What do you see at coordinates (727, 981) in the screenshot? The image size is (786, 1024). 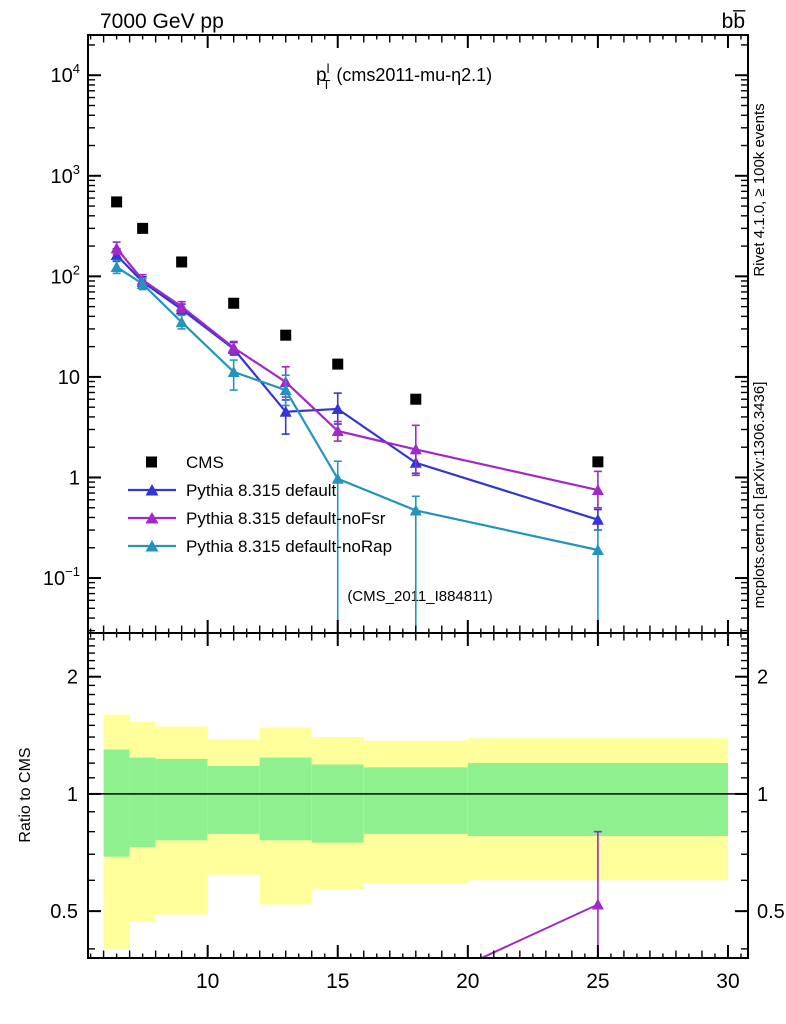 I see `axis-tick-label: 30` at bounding box center [727, 981].